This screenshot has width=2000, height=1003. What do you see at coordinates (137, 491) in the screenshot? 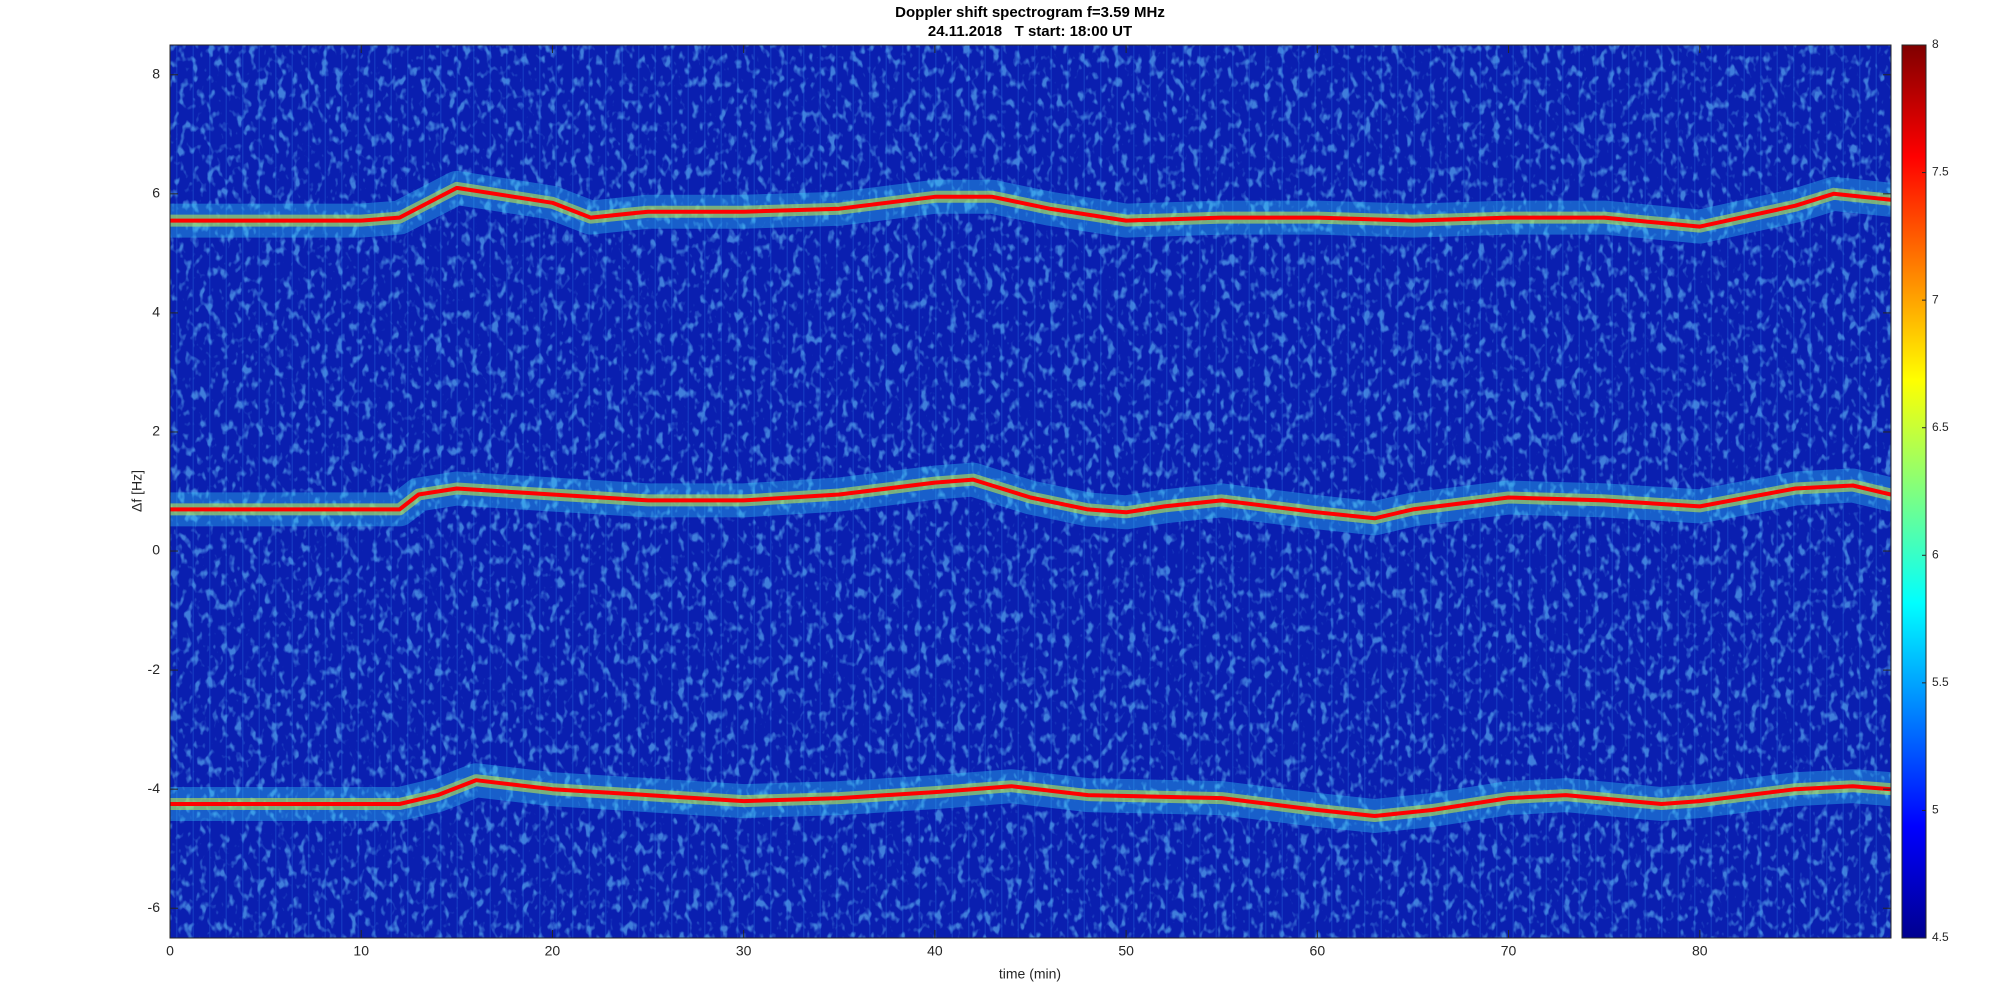
I see `y-axis-label: Δf [Hz]` at bounding box center [137, 491].